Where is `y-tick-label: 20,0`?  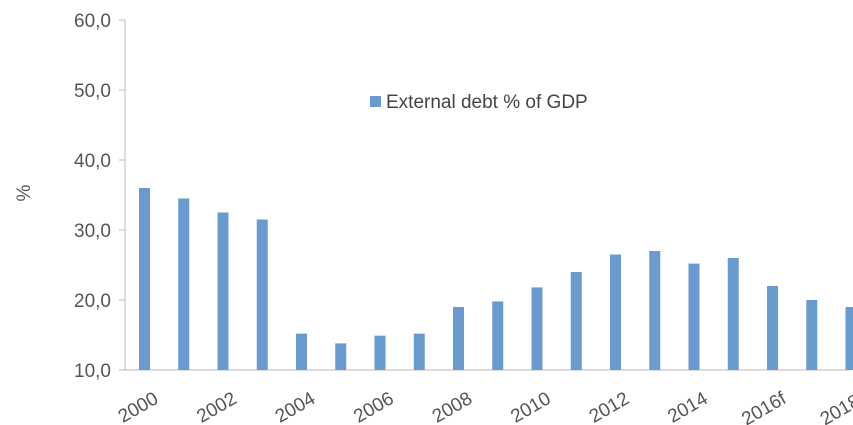 y-tick-label: 20,0 is located at coordinates (92, 301).